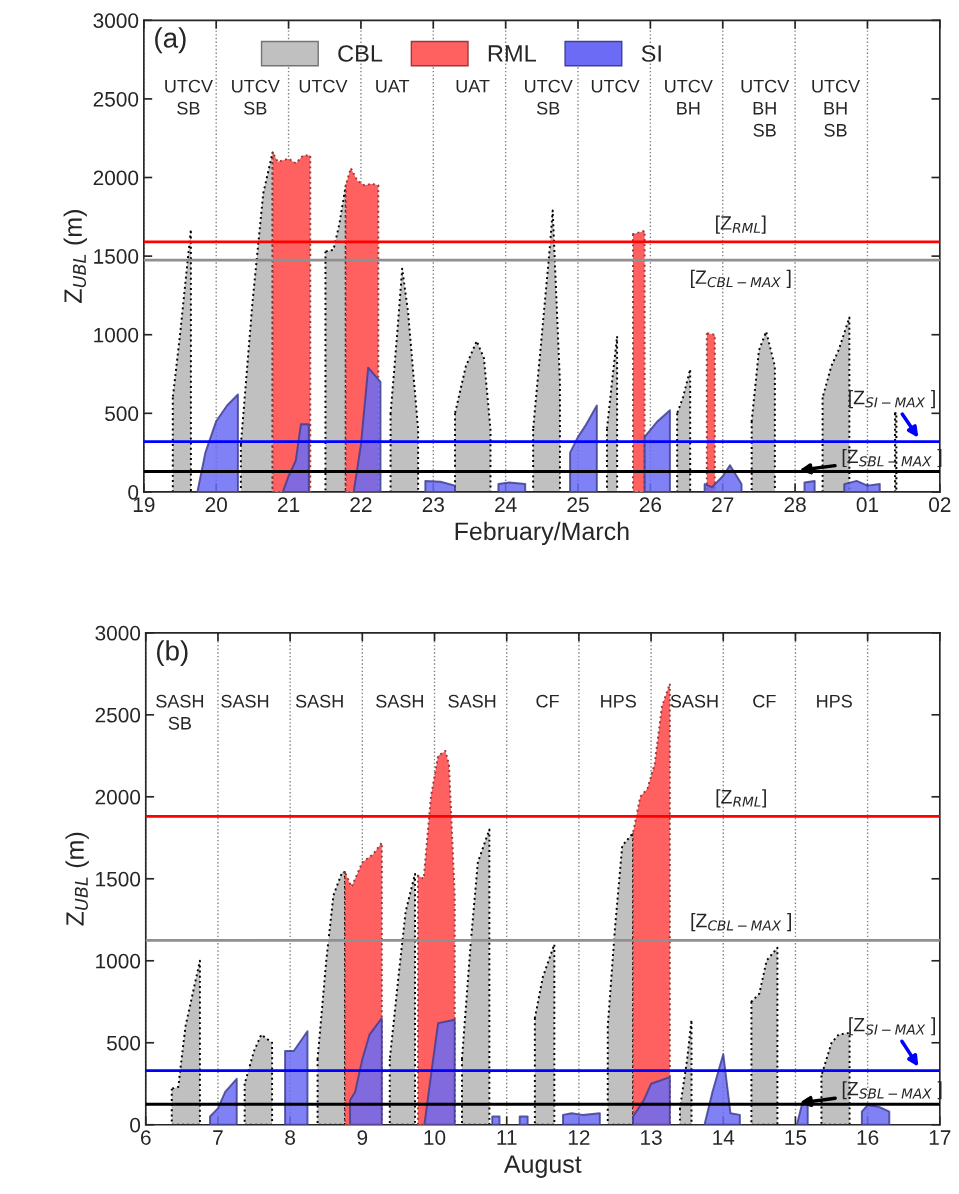 Image resolution: width=959 pixels, height=1194 pixels. I want to click on x-tick-label: 25, so click(578, 505).